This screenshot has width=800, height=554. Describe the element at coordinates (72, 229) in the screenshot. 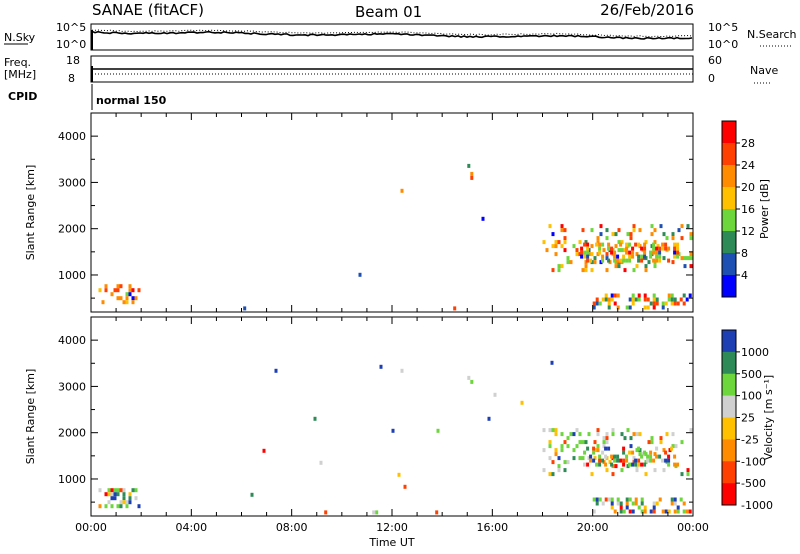

I see `power-ytick-label: 2000` at that location.